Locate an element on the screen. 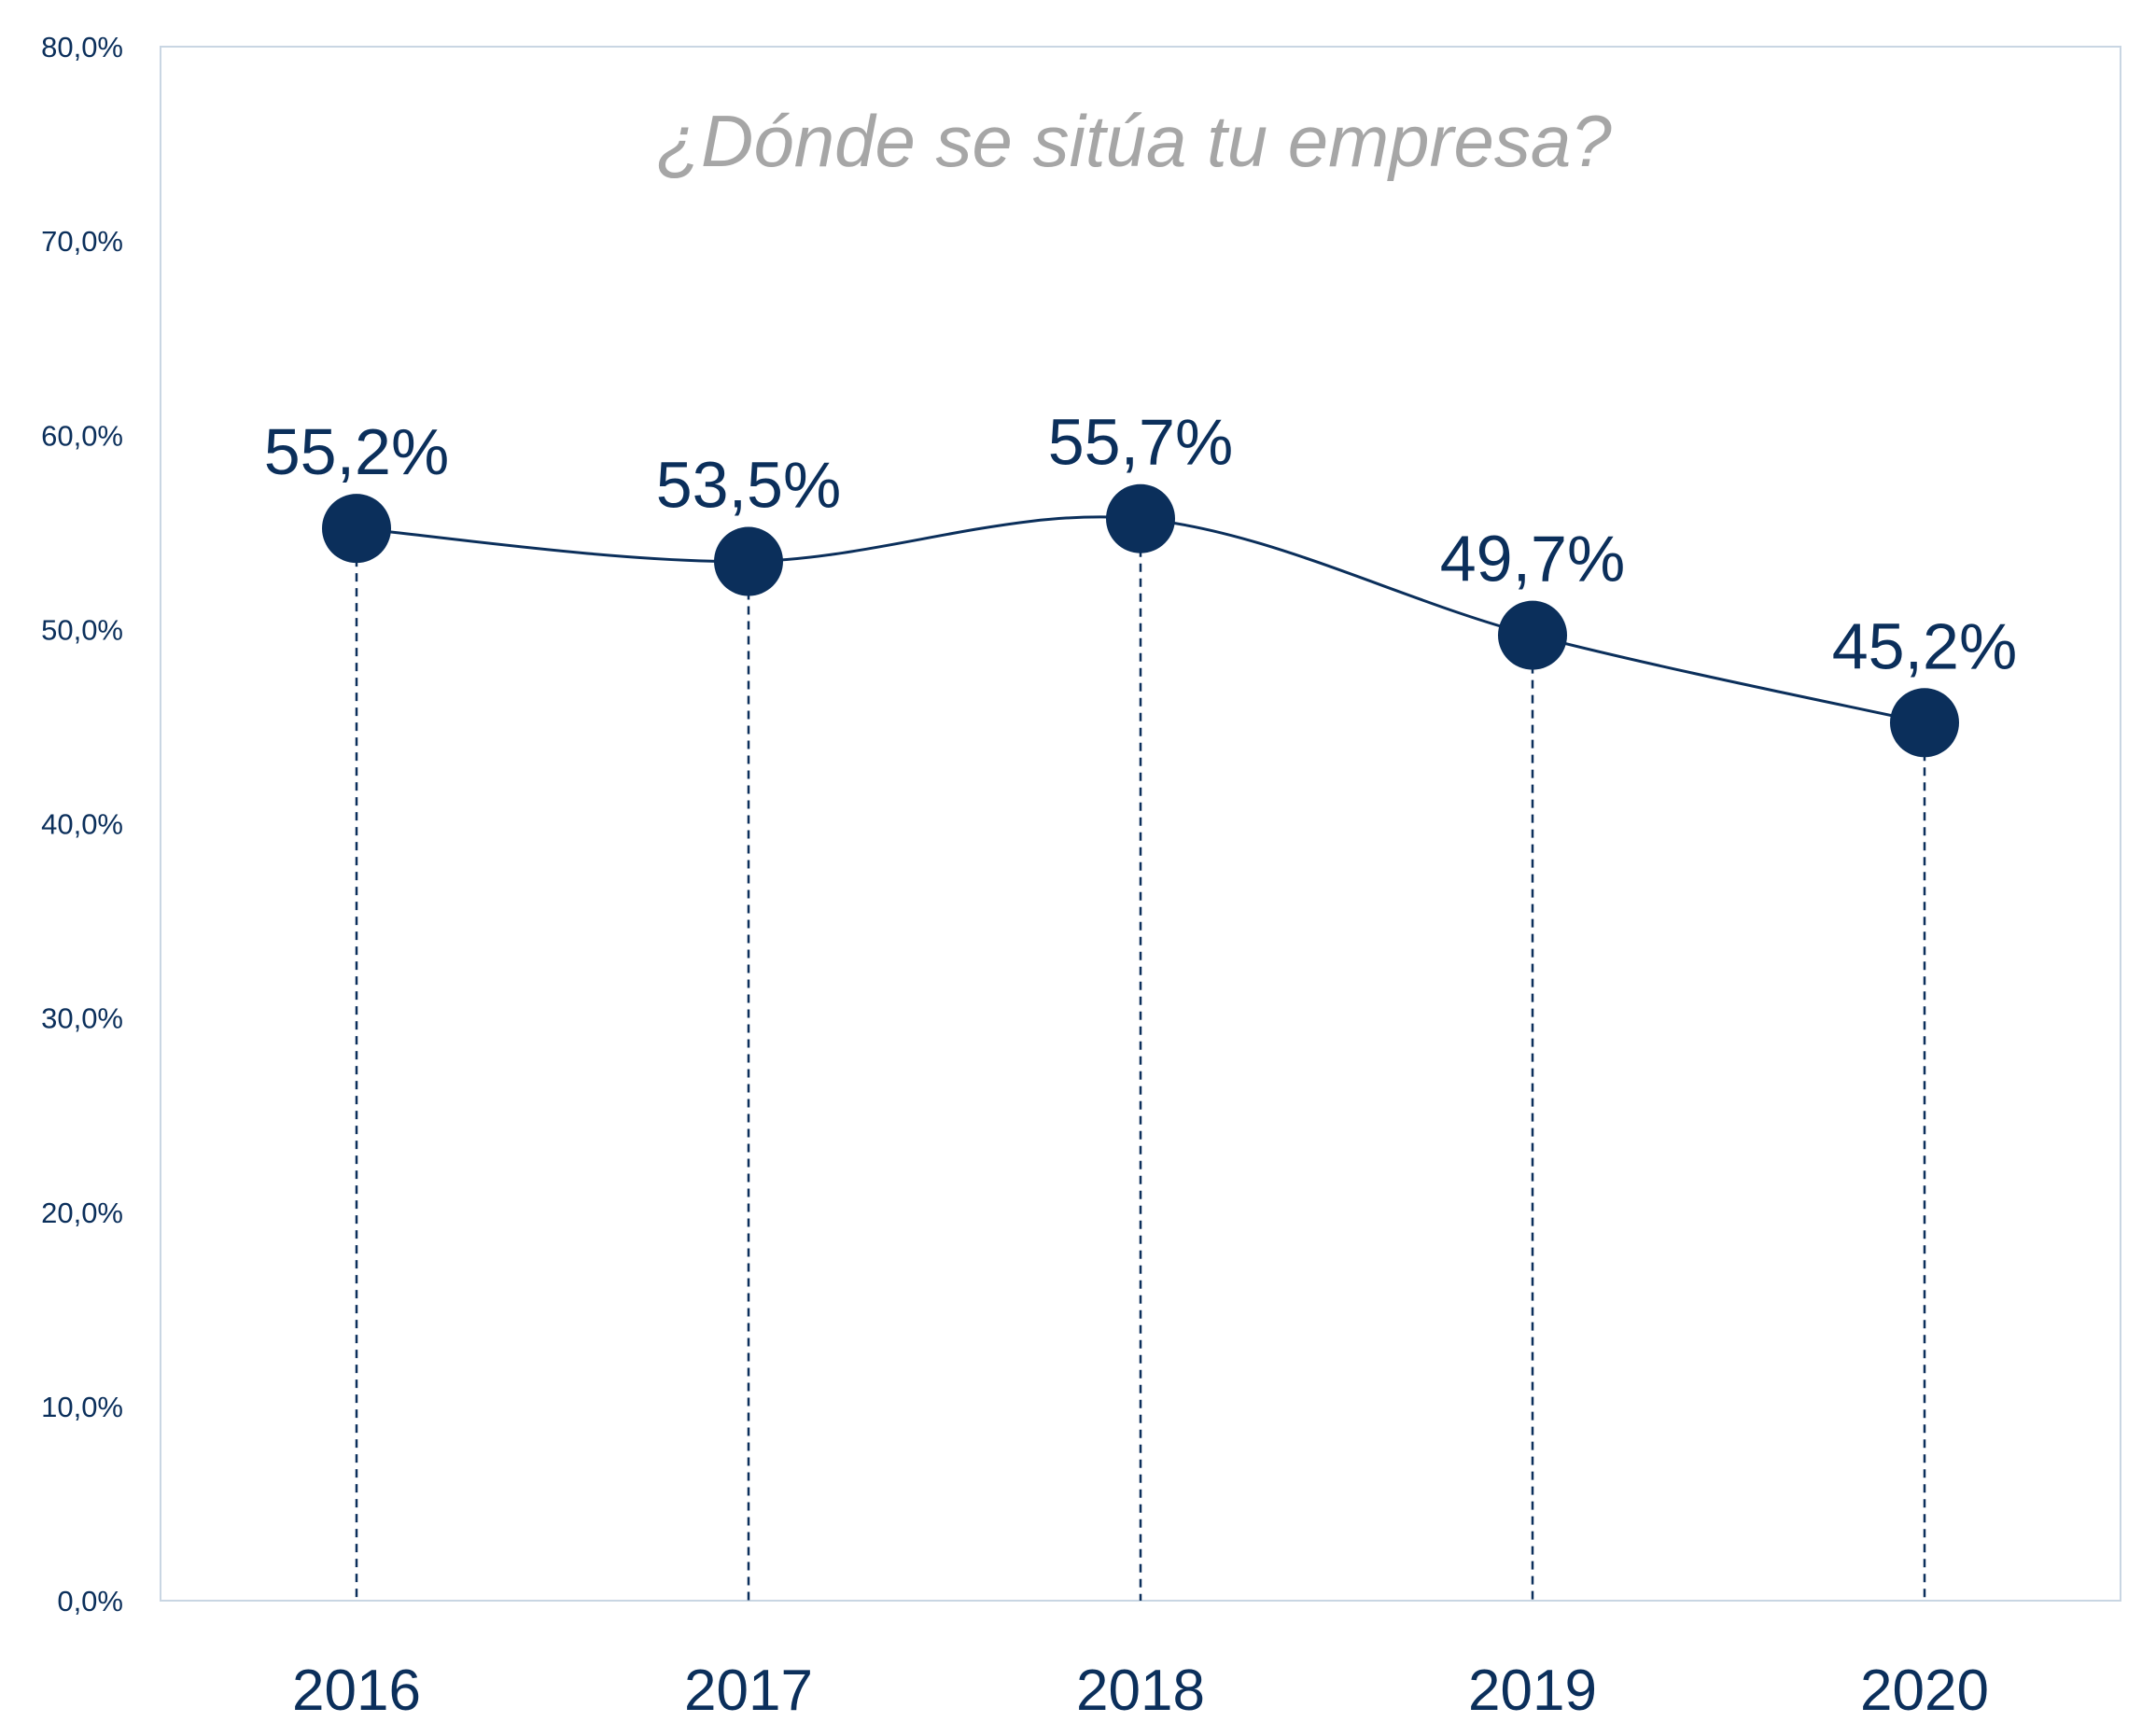  x-axis: 2016 2017 2018 2019 2020 is located at coordinates (1140, 1691).